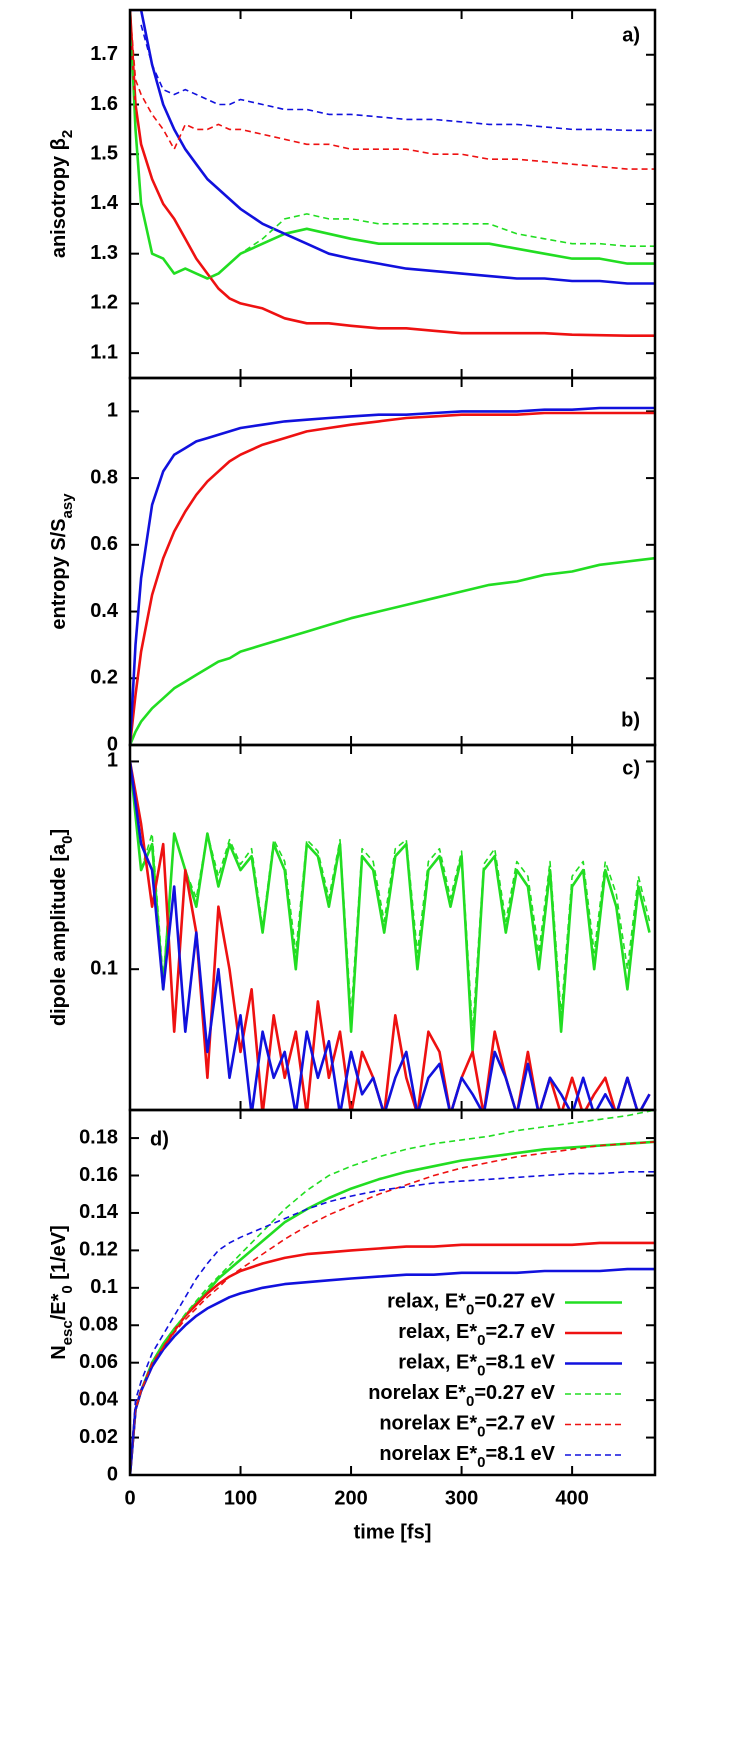  What do you see at coordinates (104, 544) in the screenshot?
I see `y-tick-label: 0.6` at bounding box center [104, 544].